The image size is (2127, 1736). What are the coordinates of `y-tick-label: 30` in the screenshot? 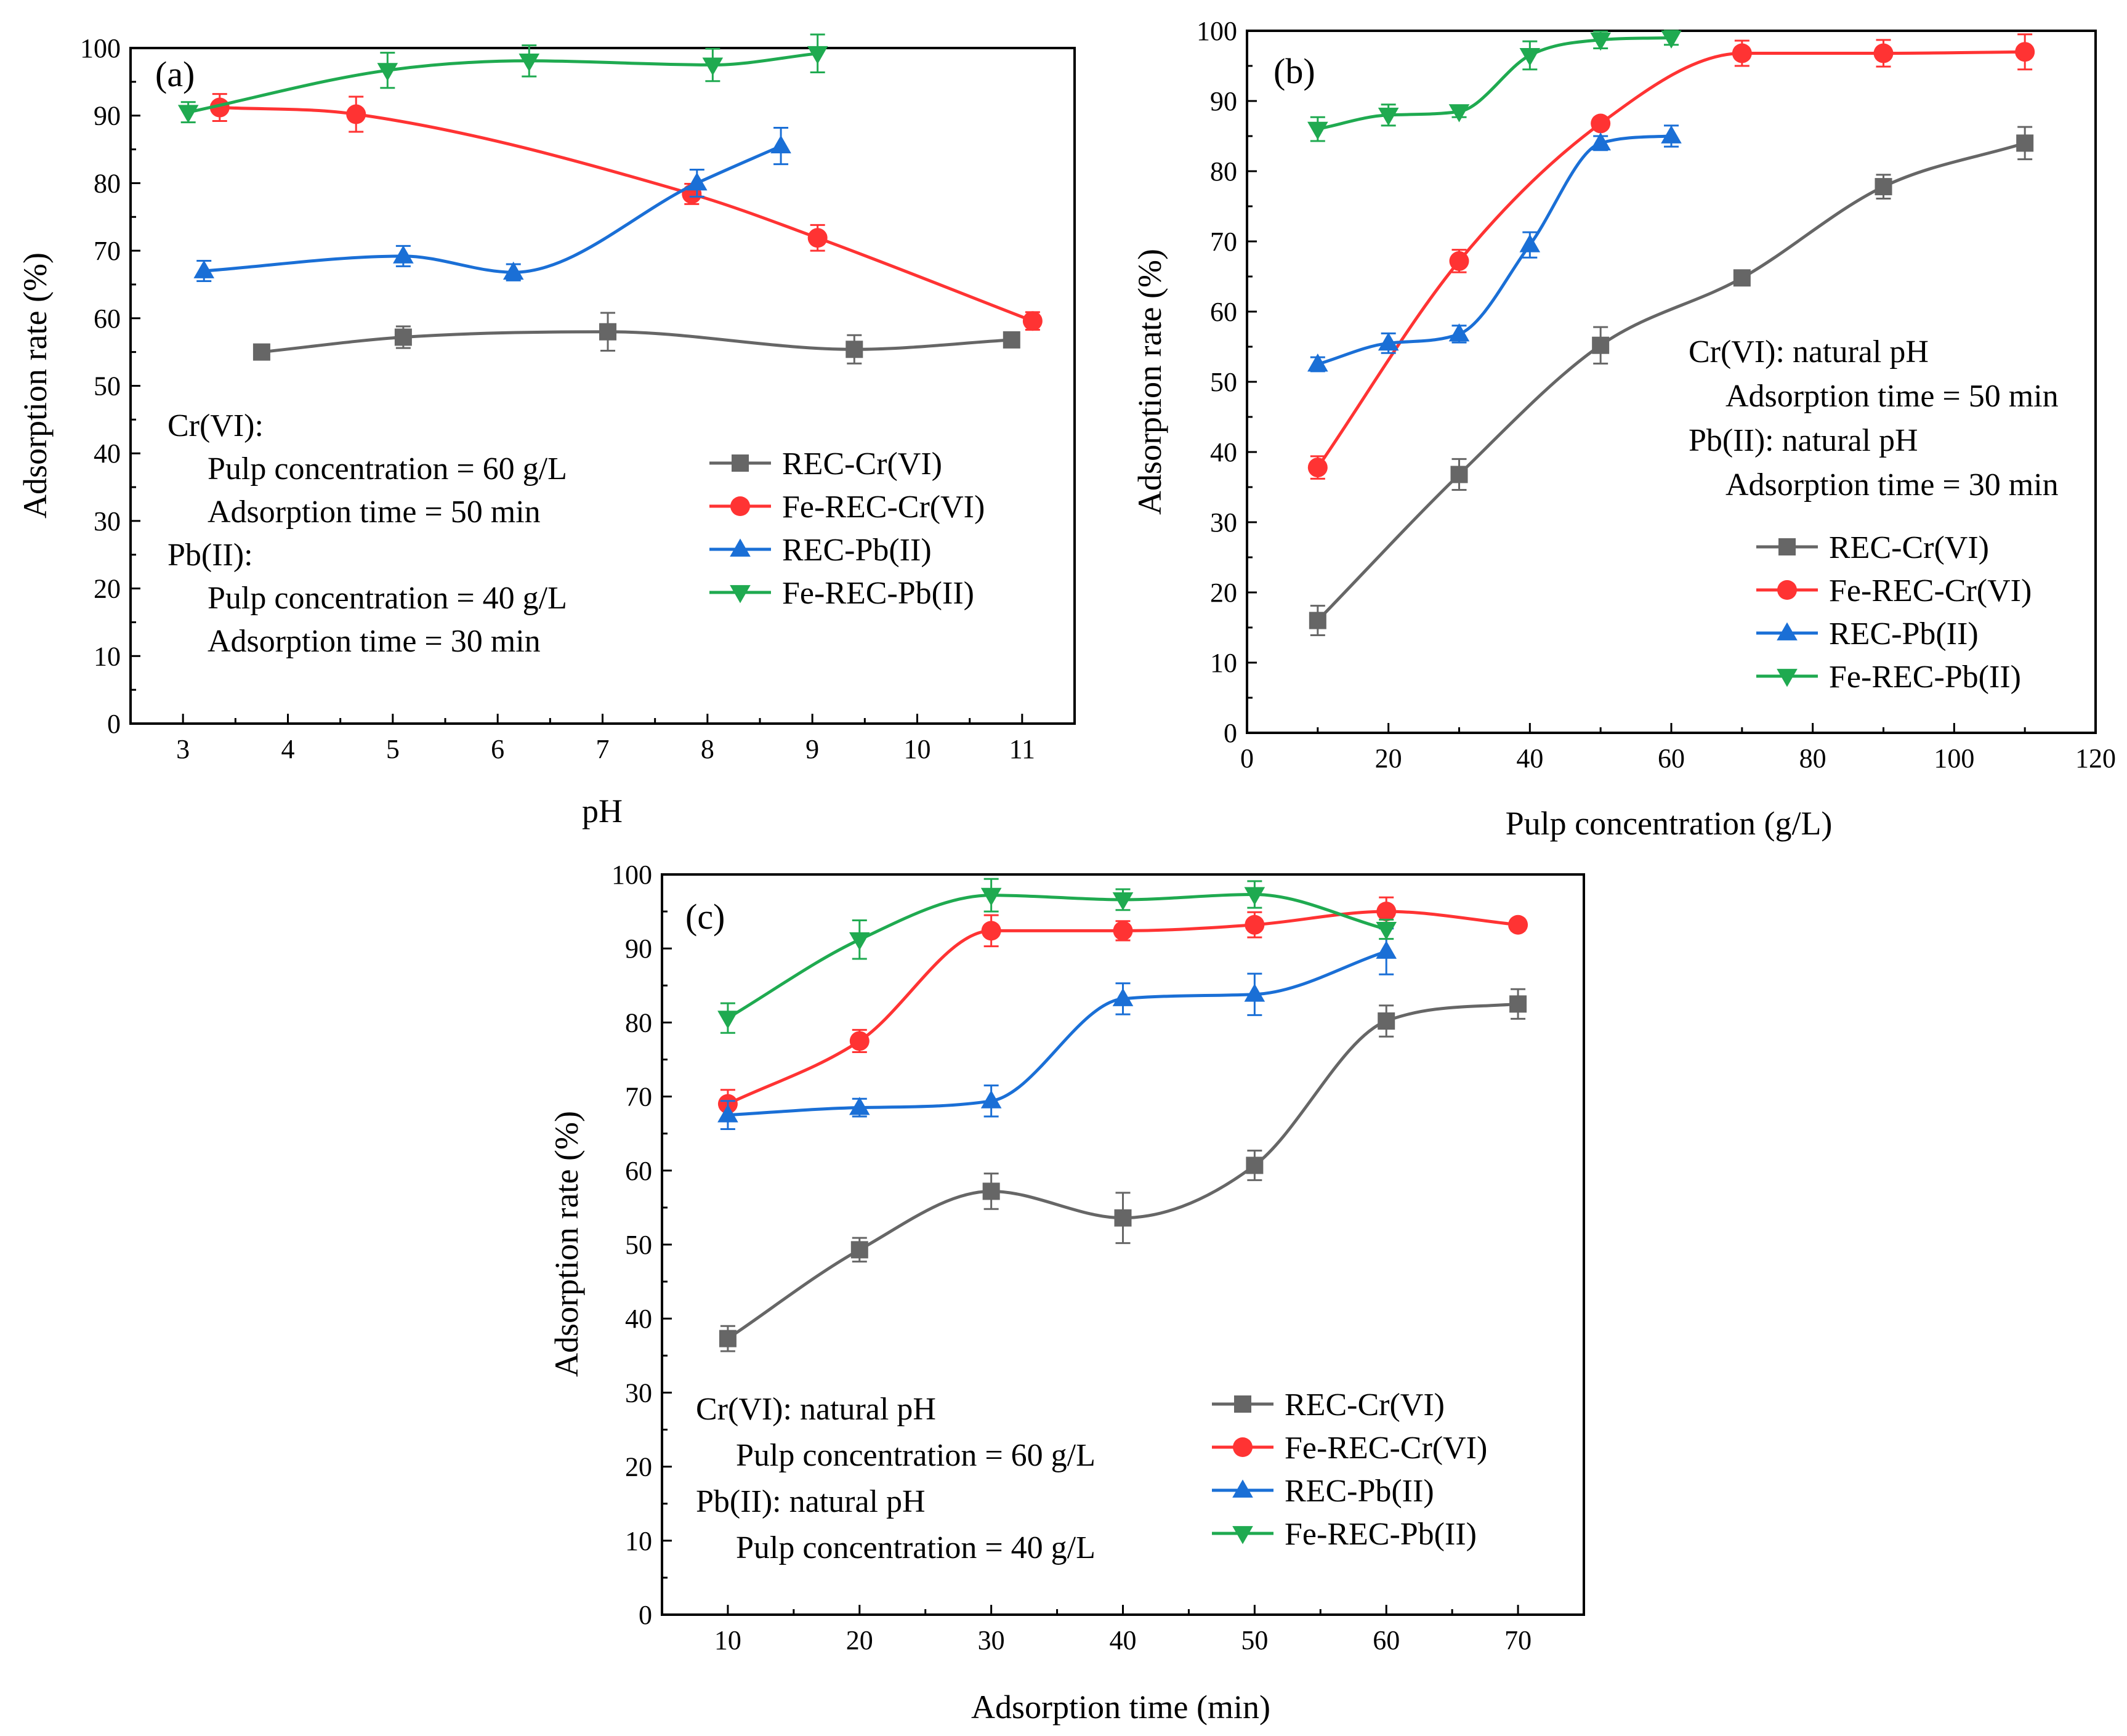 It's located at (1223, 522).